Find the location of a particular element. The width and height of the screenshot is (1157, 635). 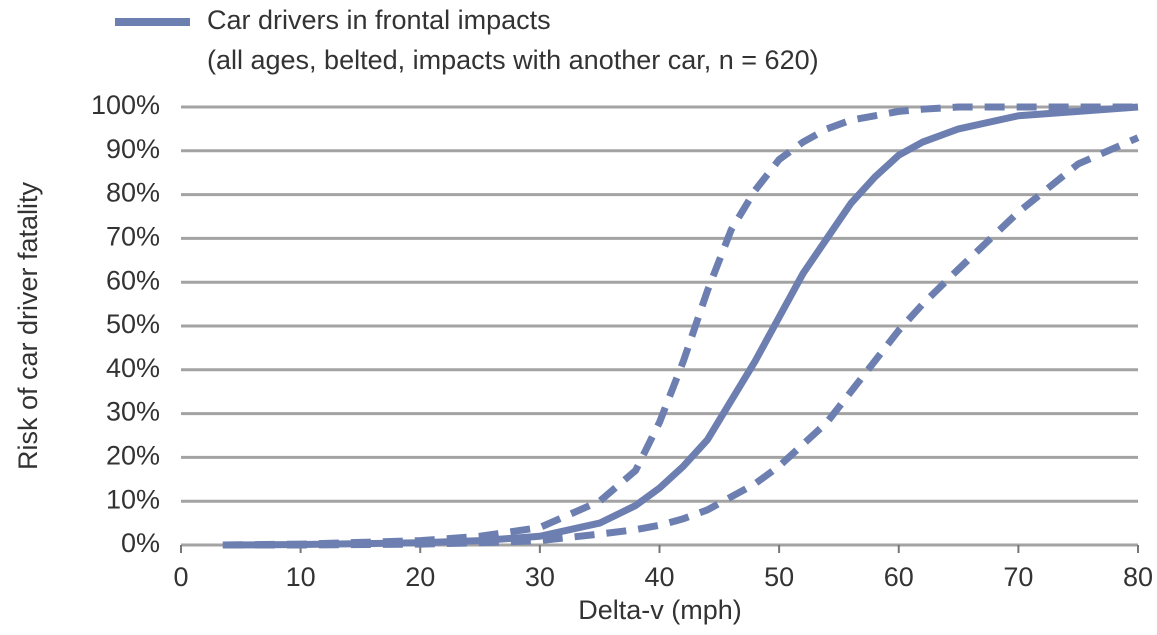

x-tick-label: 50 is located at coordinates (779, 577).